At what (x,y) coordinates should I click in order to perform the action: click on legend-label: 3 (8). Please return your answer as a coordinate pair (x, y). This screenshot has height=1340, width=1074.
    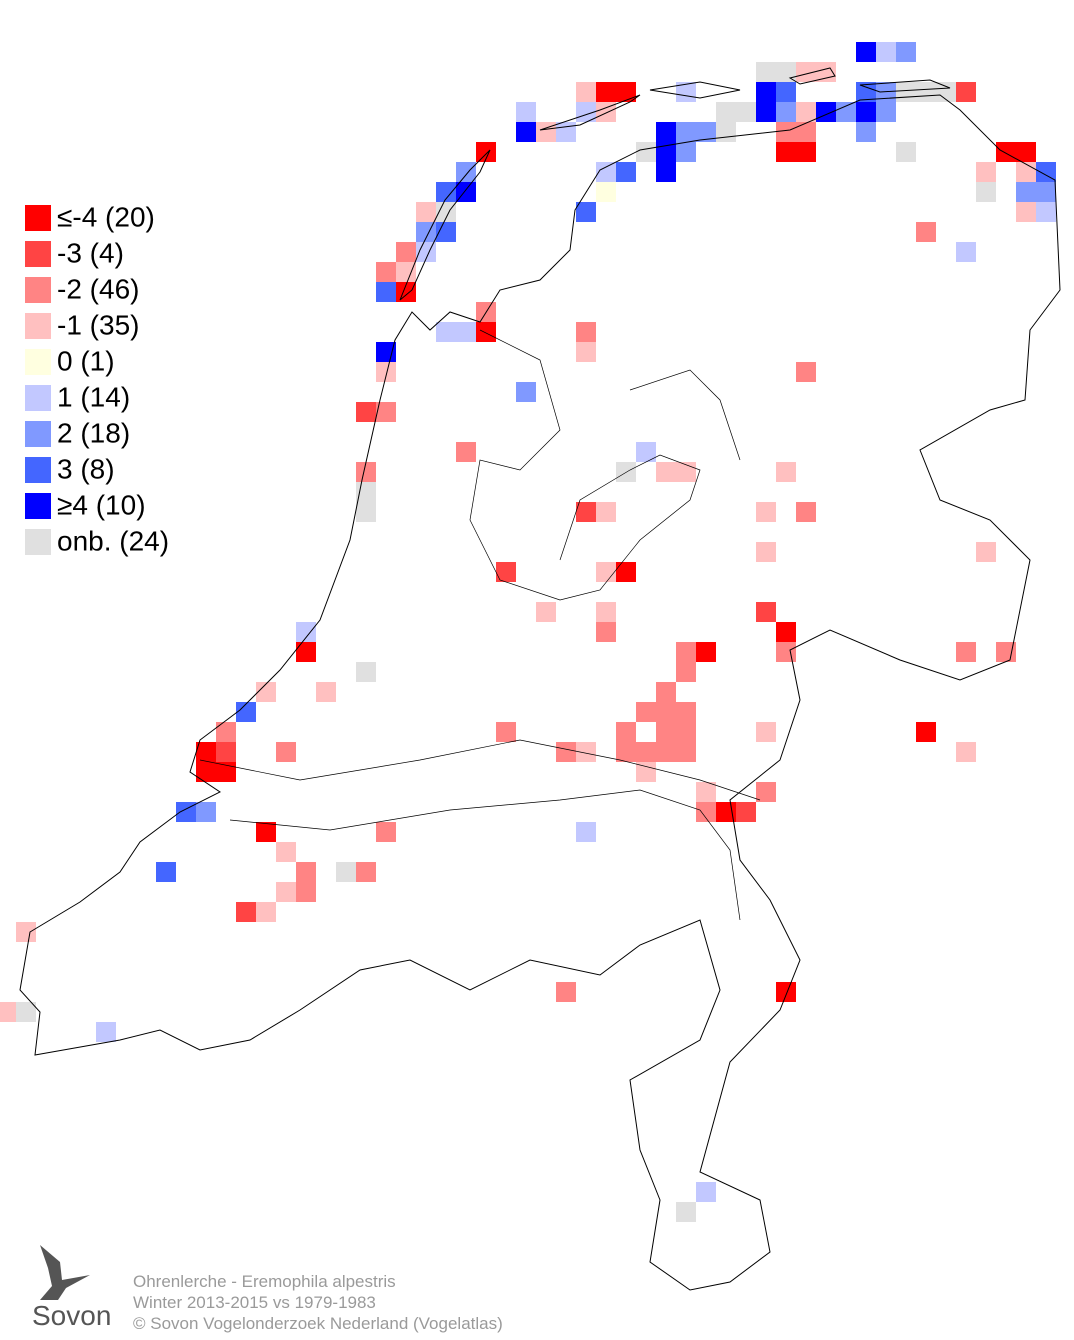
    Looking at the image, I should click on (86, 468).